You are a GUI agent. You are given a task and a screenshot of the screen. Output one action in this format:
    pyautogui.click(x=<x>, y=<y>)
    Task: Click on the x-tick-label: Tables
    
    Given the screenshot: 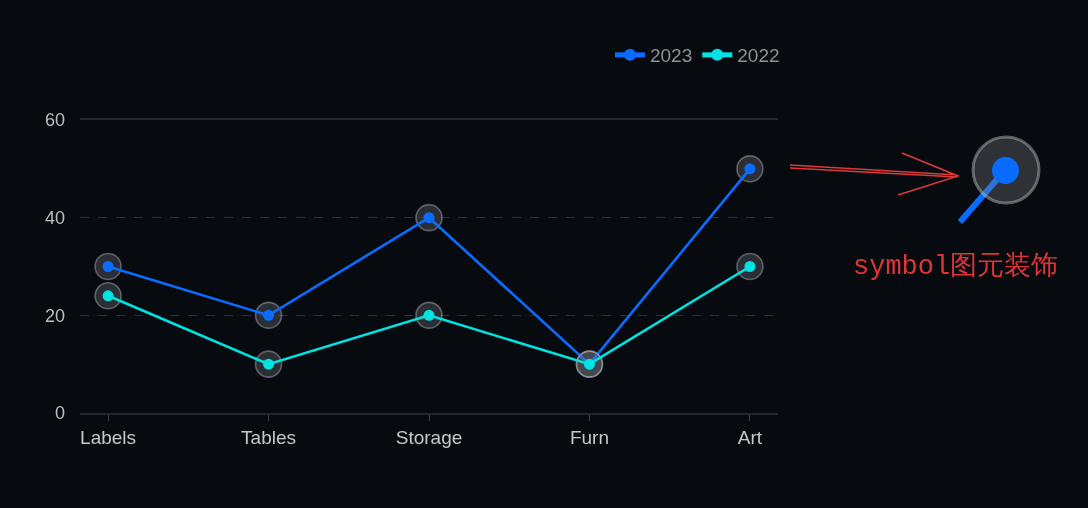 What is the action you would take?
    pyautogui.click(x=268, y=437)
    